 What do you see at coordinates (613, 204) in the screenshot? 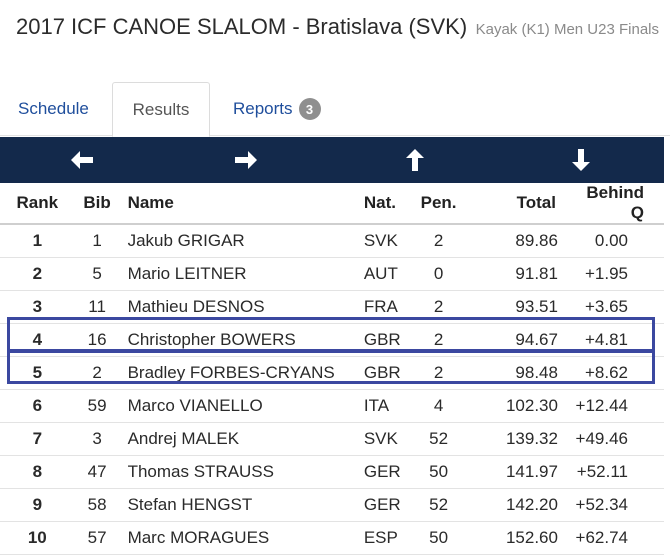
I see `column-header-behind: Behind Q` at bounding box center [613, 204].